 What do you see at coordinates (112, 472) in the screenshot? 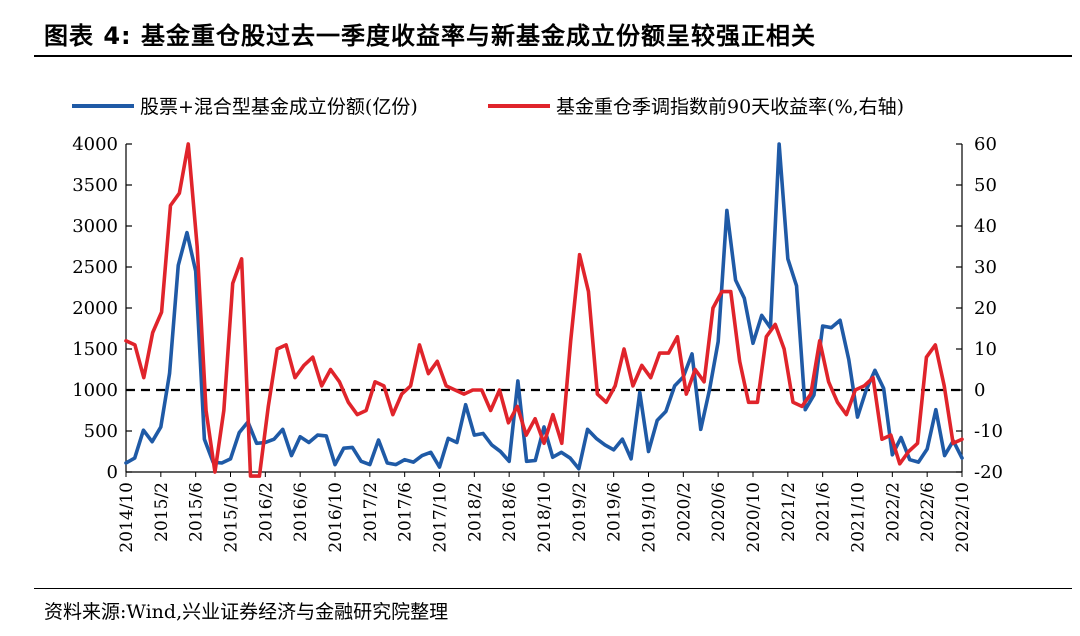
I see `y-tick-label: 0` at bounding box center [112, 472].